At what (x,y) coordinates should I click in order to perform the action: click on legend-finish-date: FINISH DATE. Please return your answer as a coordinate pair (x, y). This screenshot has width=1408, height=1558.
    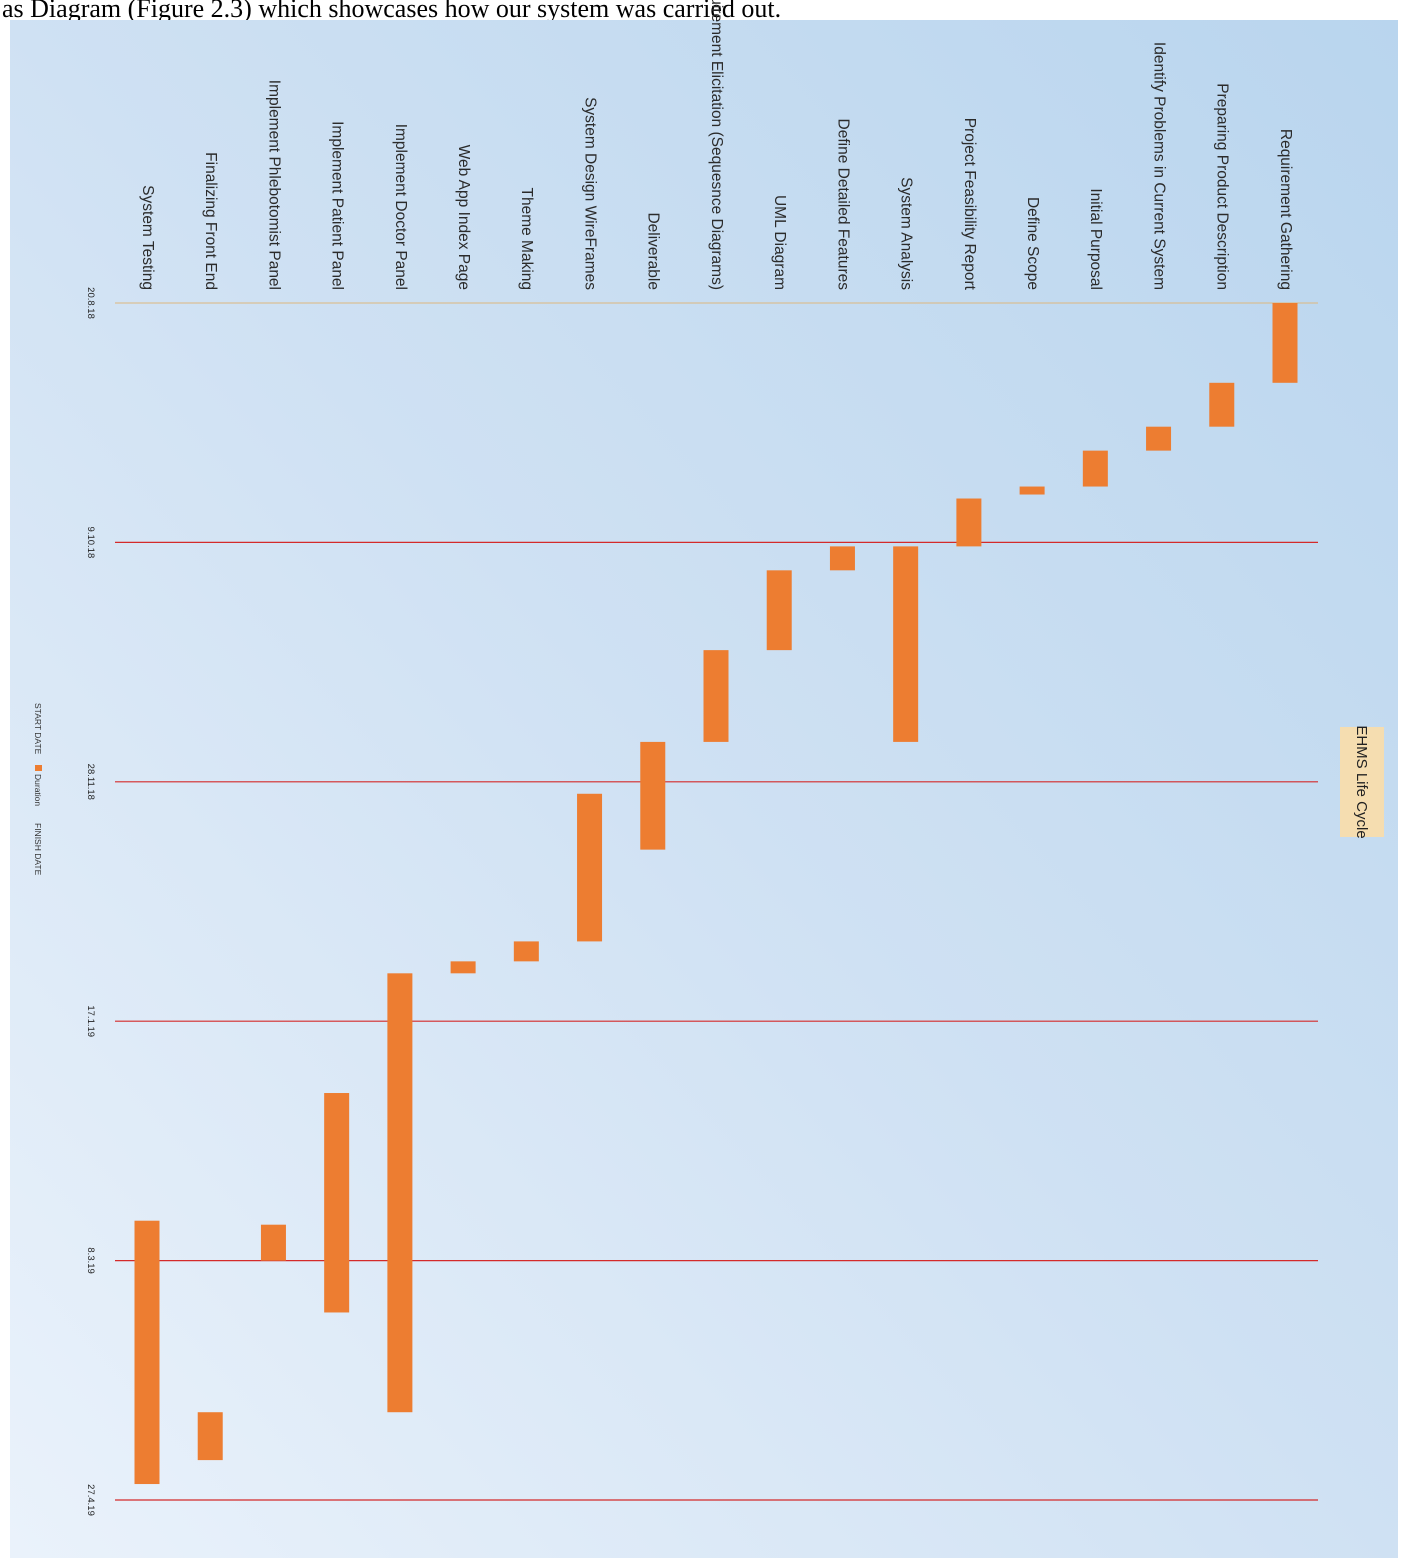
    Looking at the image, I should click on (38, 849).